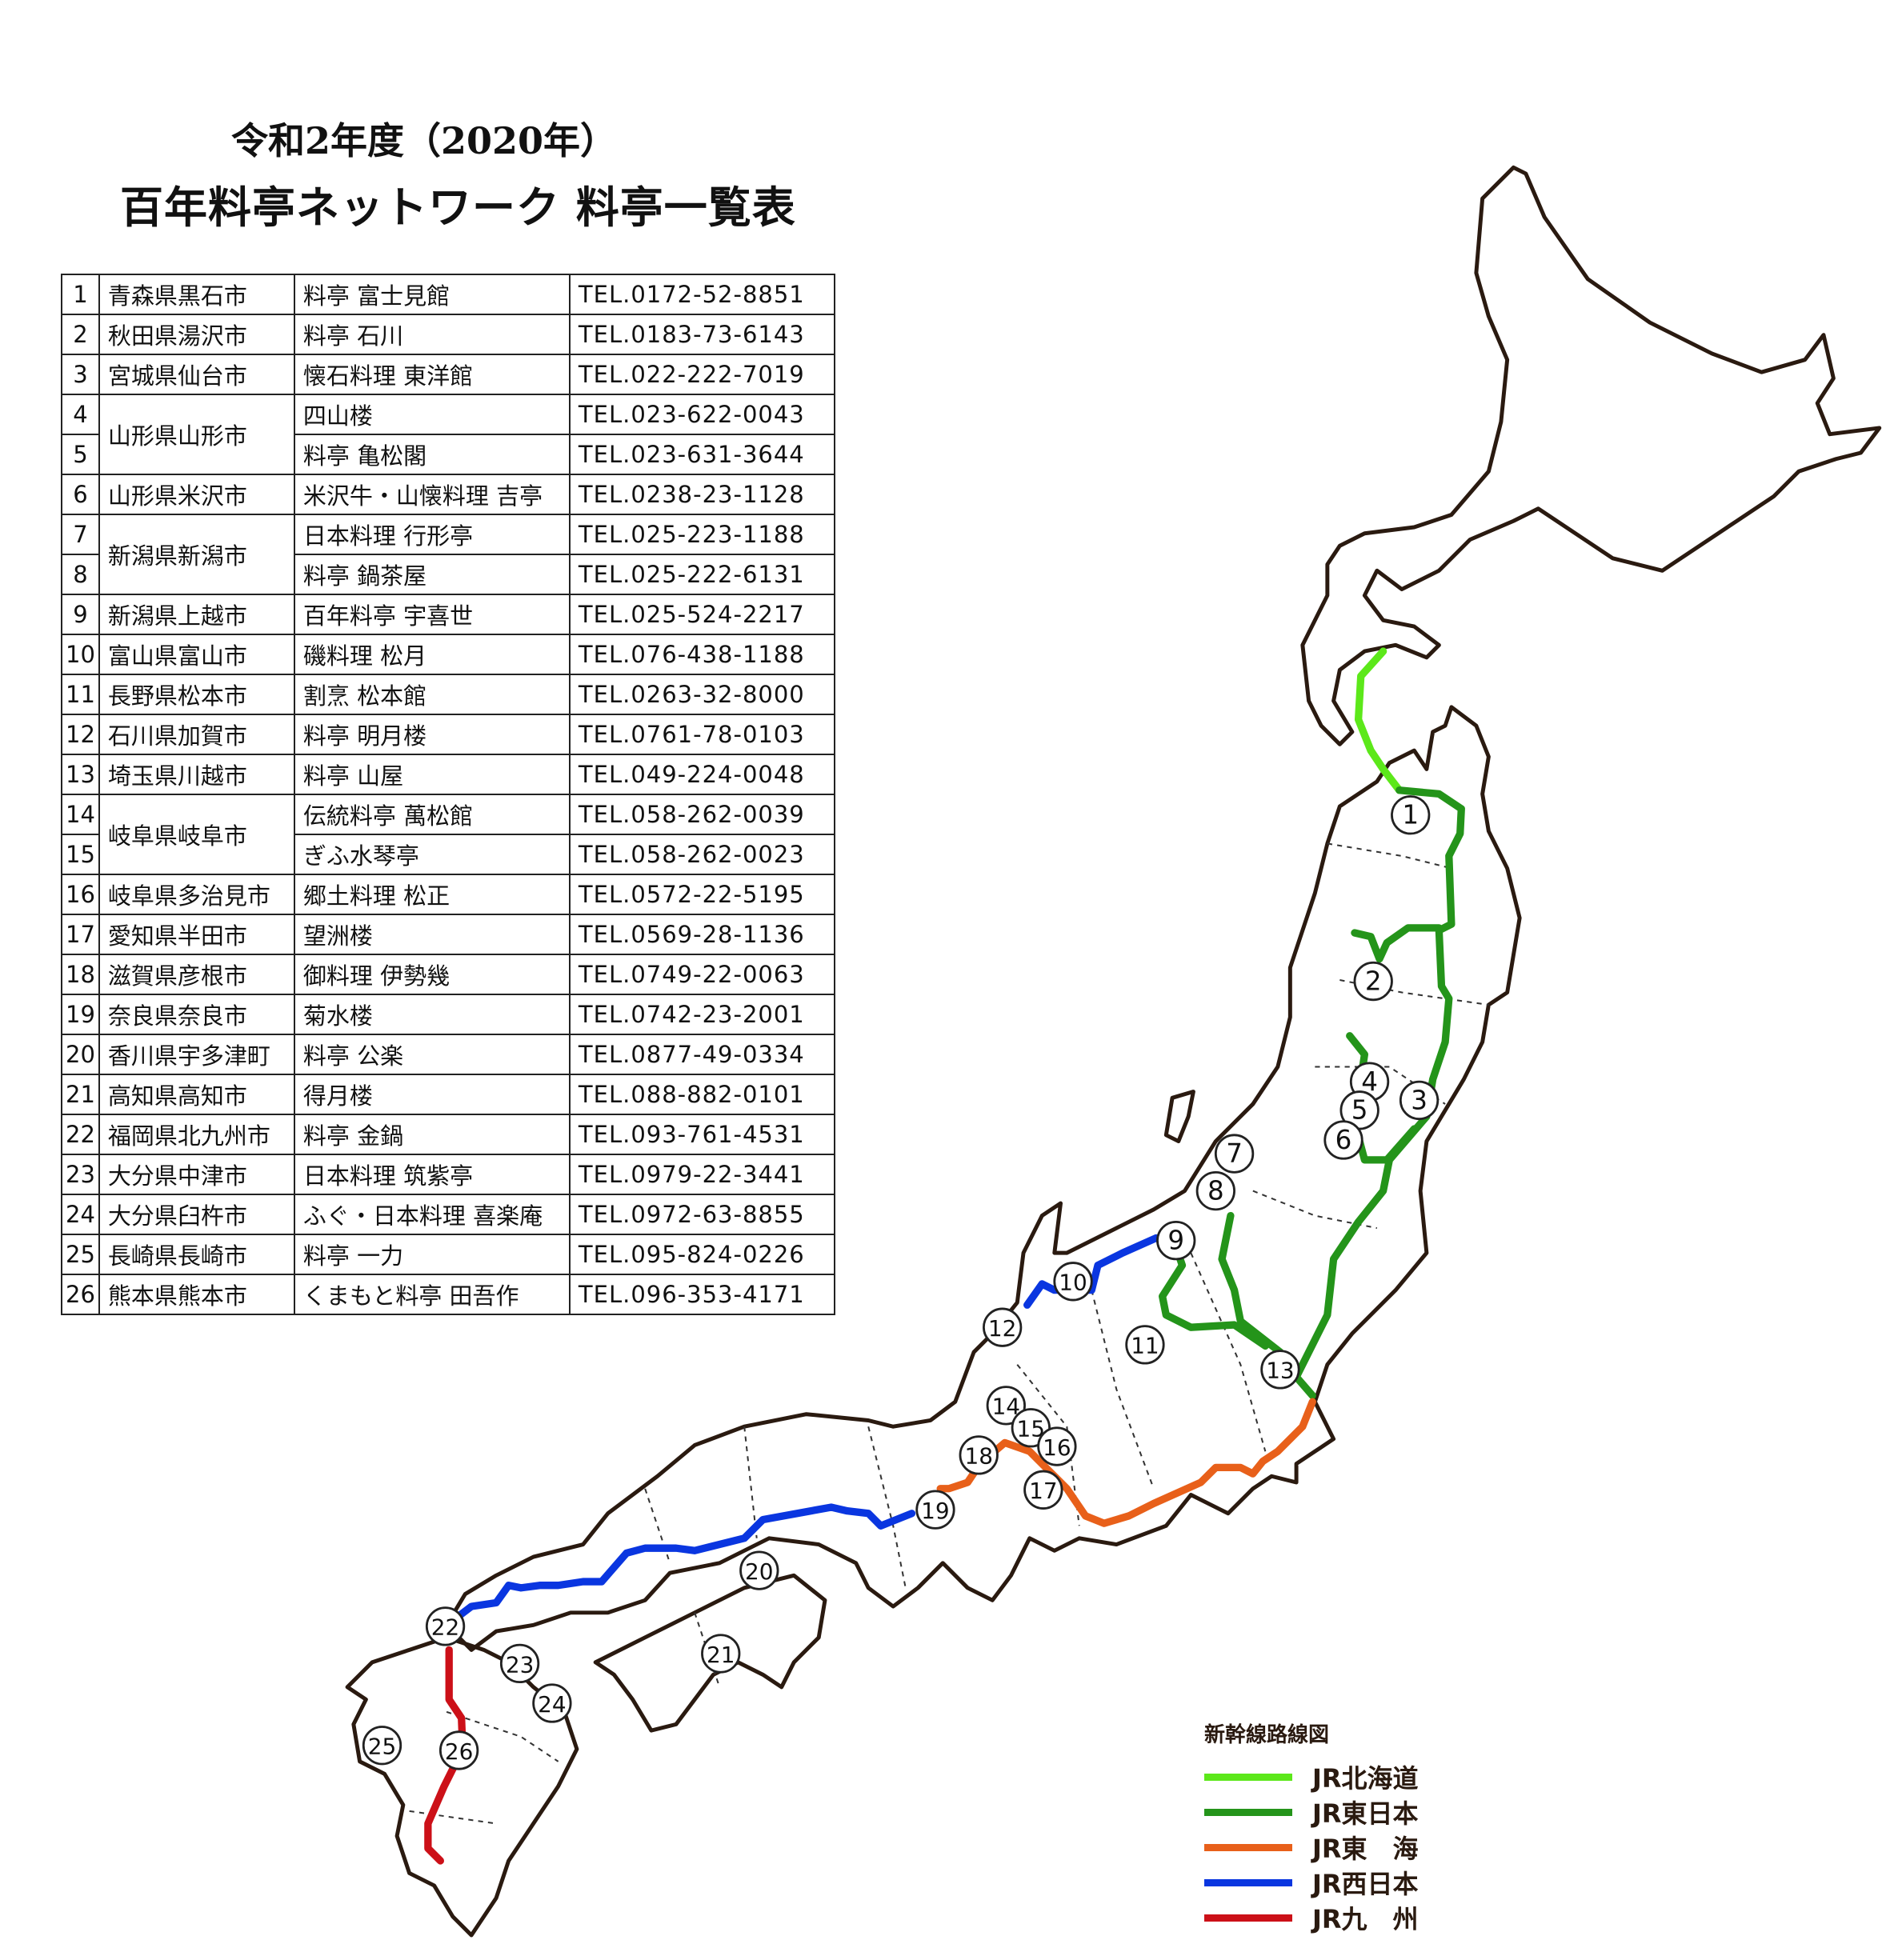 The width and height of the screenshot is (1898, 1960). I want to click on table-row: 26 熊本県熊本市 くまもと料亭 田吾作 TEL.096-353-4171, so click(448, 1294).